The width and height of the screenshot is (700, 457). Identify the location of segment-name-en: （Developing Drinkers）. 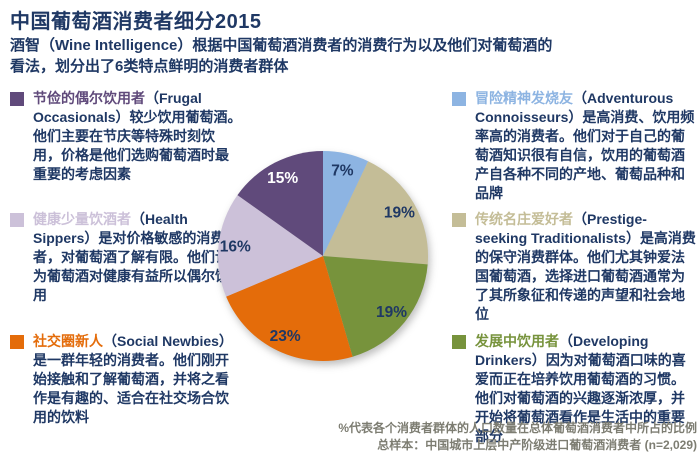
(562, 350).